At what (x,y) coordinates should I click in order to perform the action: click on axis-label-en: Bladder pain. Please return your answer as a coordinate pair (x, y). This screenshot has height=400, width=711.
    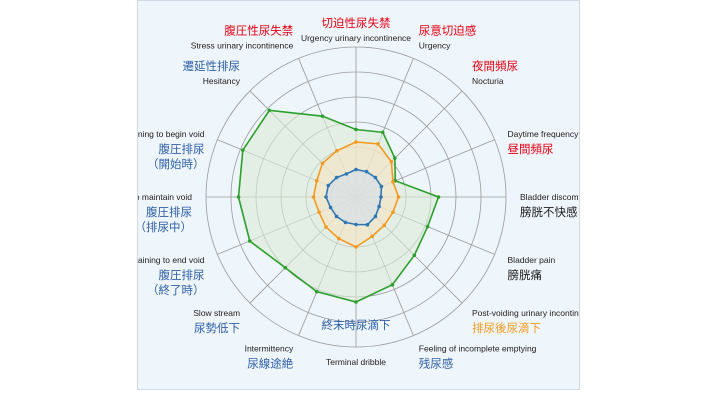
    Looking at the image, I should click on (532, 260).